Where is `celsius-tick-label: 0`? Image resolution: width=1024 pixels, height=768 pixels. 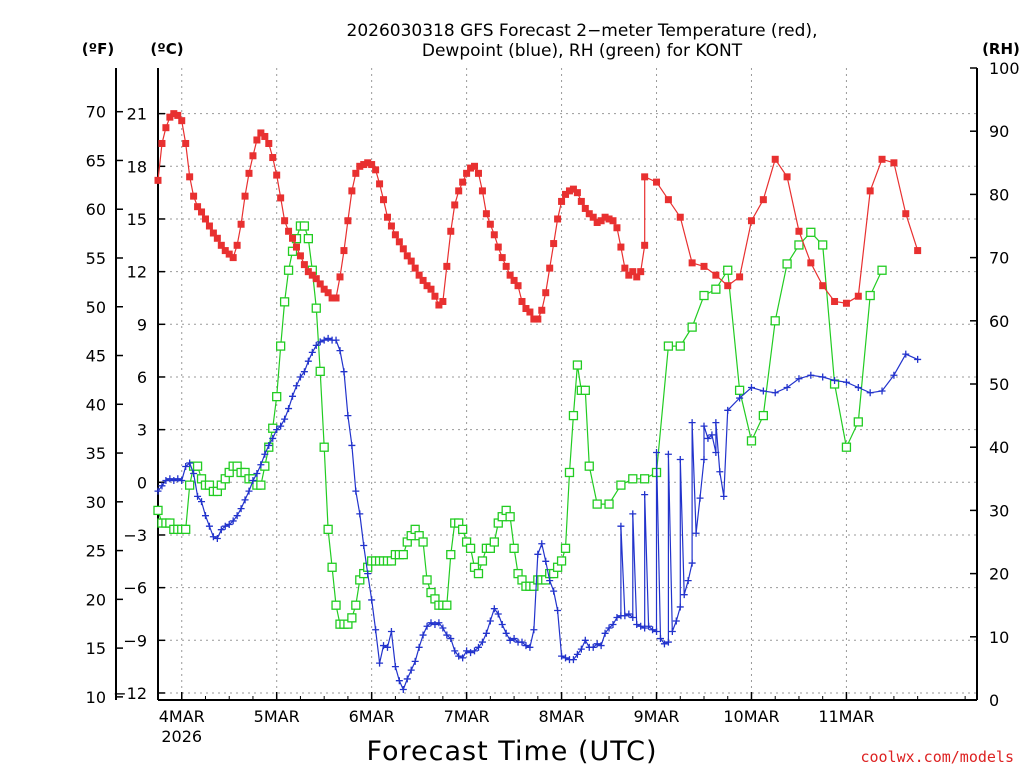
celsius-tick-label: 0 is located at coordinates (142, 482).